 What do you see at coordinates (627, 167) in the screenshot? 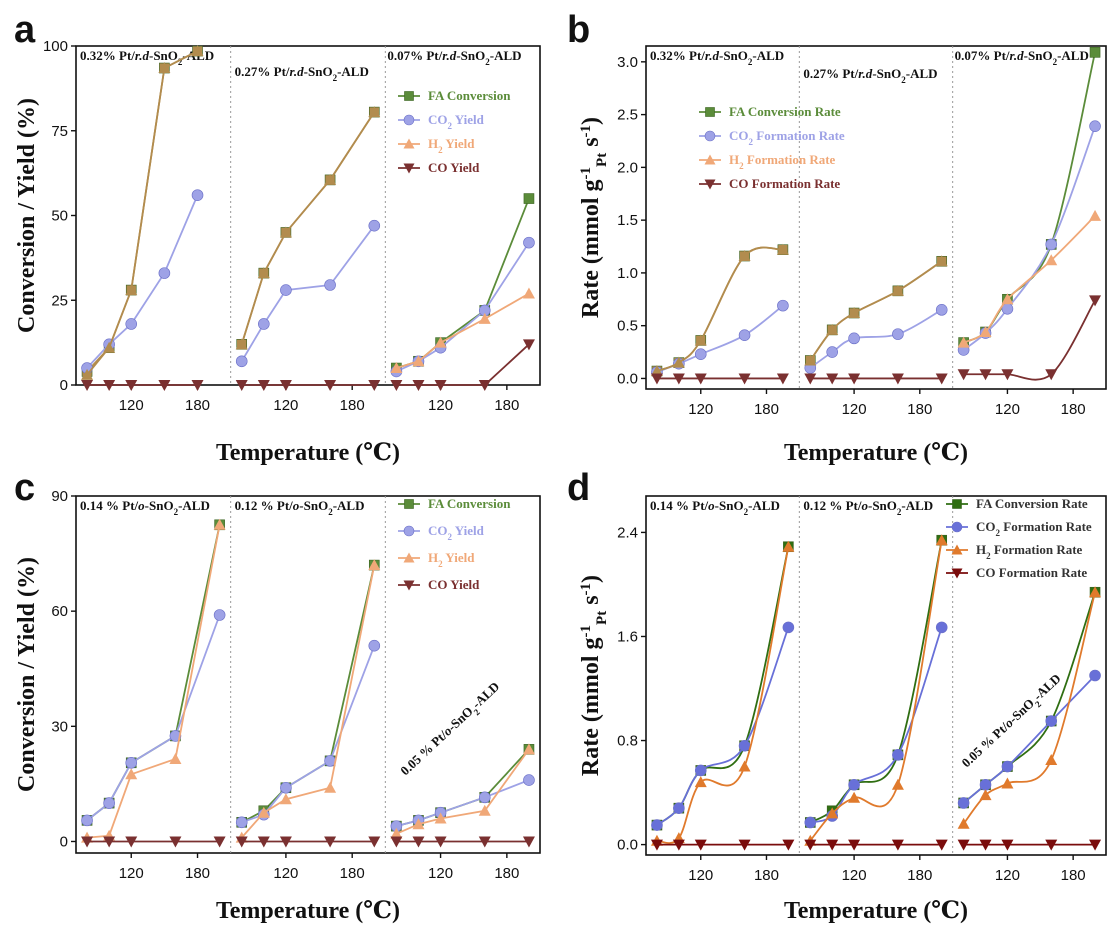
I see `y-tick-label: 2.0` at bounding box center [627, 167].